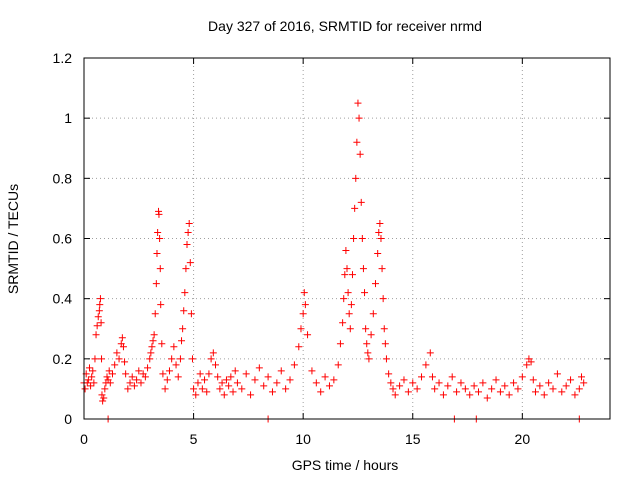  Describe the element at coordinates (413, 439) in the screenshot. I see `x-tick-label: 15` at that location.